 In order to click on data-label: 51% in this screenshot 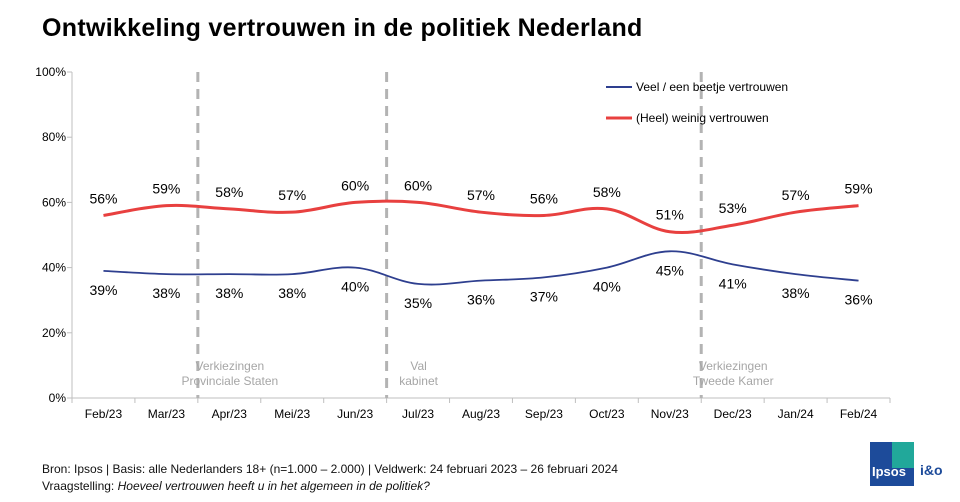, I will do `click(670, 215)`.